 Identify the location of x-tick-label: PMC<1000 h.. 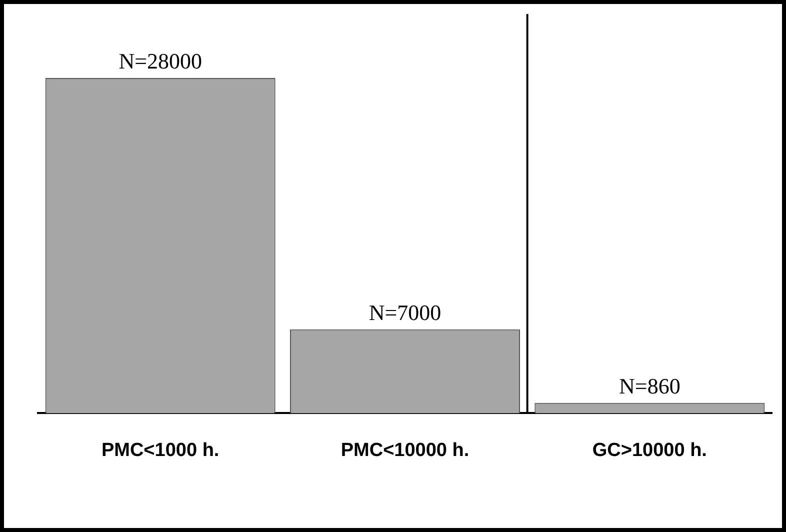
(160, 450).